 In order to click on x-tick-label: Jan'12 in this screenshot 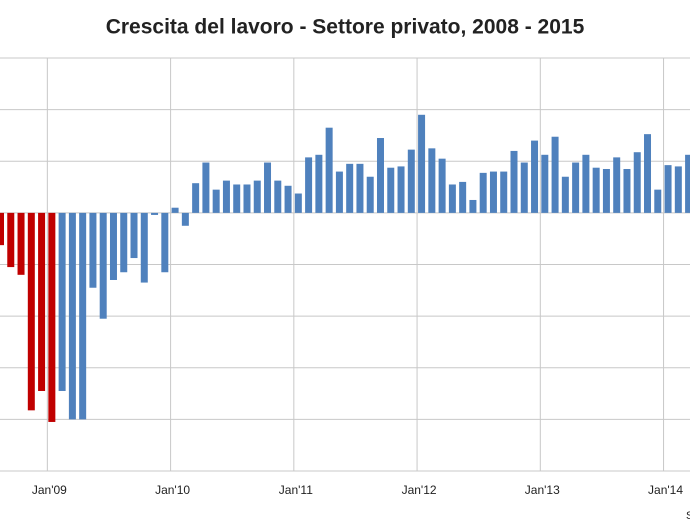, I will do `click(419, 490)`.